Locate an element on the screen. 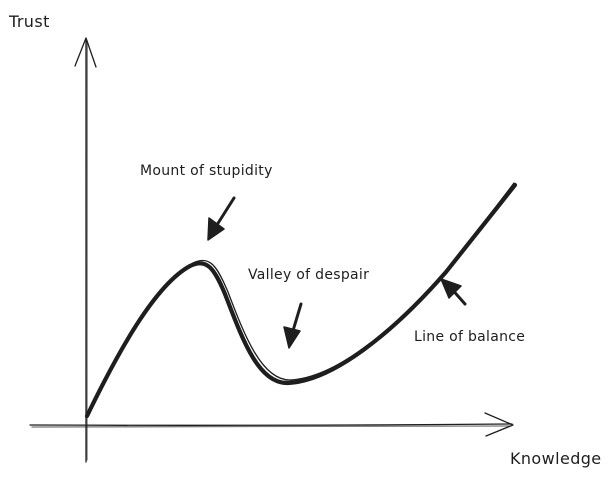  line-of-balance-label: Line of balance is located at coordinates (469, 337).